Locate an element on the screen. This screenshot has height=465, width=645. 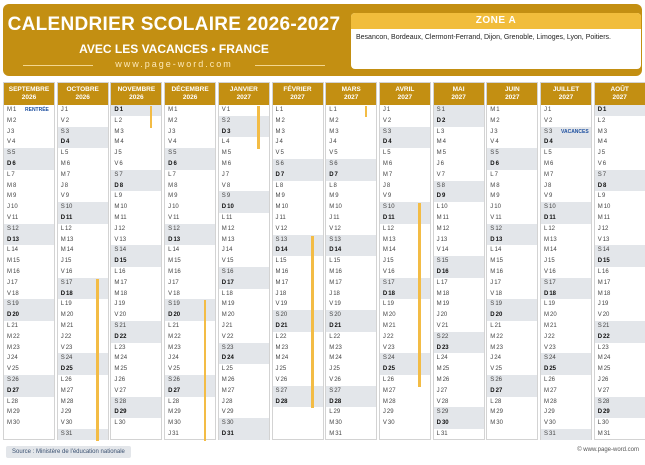
month-header: AVRIL 2027 is located at coordinates (404, 94).